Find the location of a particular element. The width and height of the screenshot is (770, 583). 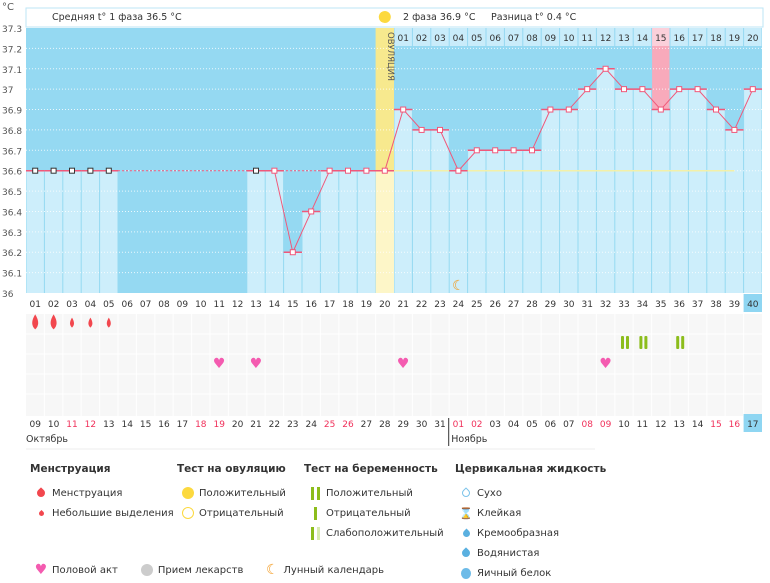

cycle-day-label: 27 is located at coordinates (513, 305).